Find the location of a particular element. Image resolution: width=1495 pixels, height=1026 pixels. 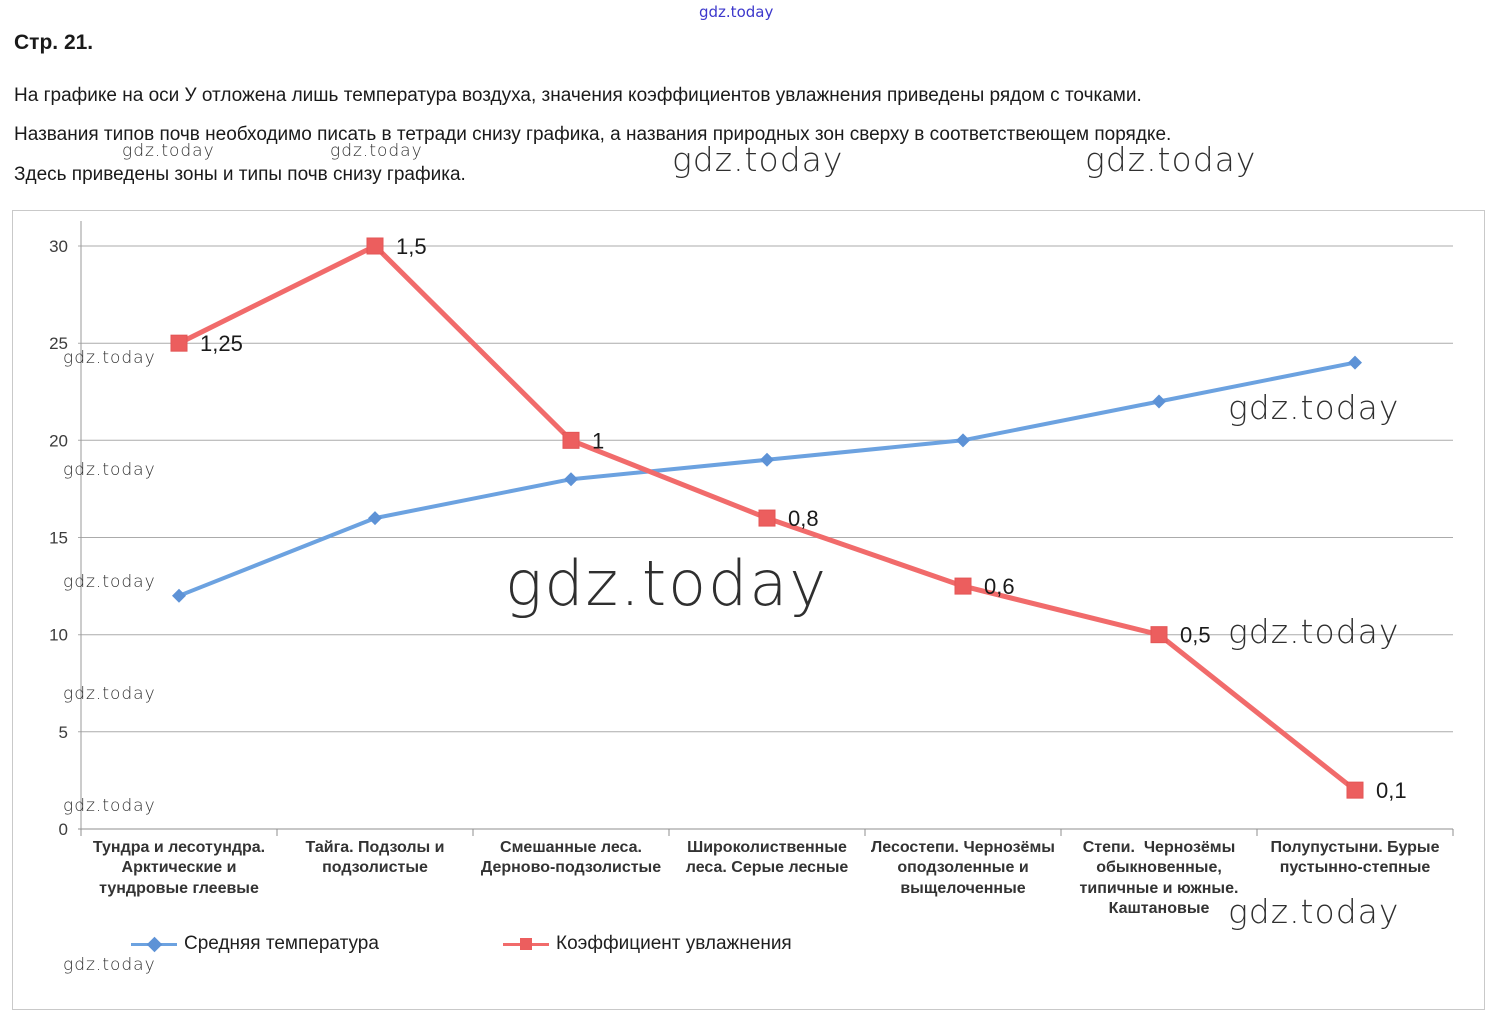

y-tick-label: 20 is located at coordinates (58, 440).